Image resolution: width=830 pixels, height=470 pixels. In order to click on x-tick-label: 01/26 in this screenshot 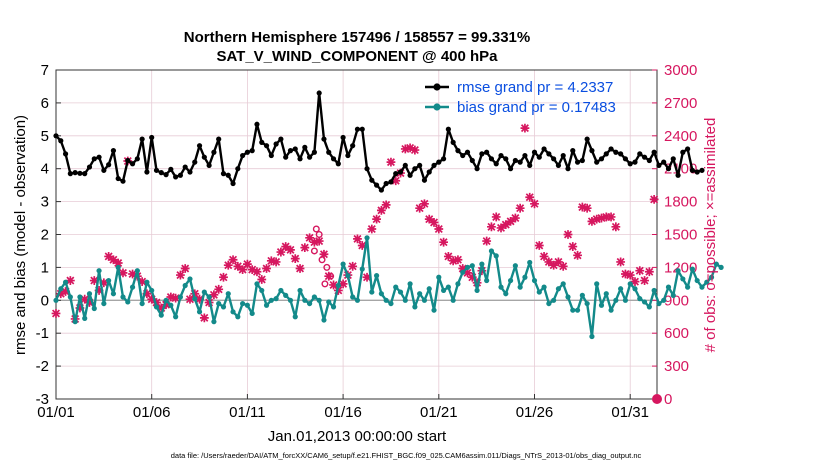, I will do `click(535, 412)`.